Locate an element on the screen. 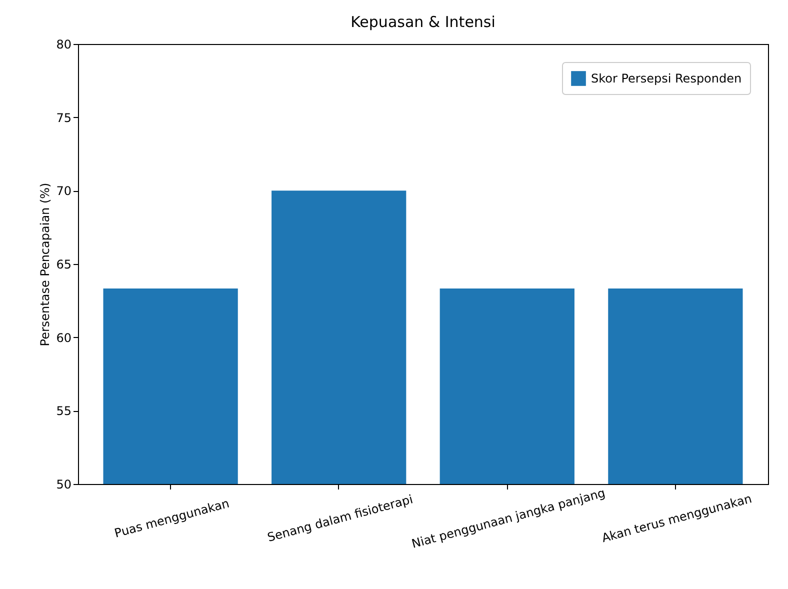 The width and height of the screenshot is (788, 589). y-tick-label: 55 is located at coordinates (64, 411).